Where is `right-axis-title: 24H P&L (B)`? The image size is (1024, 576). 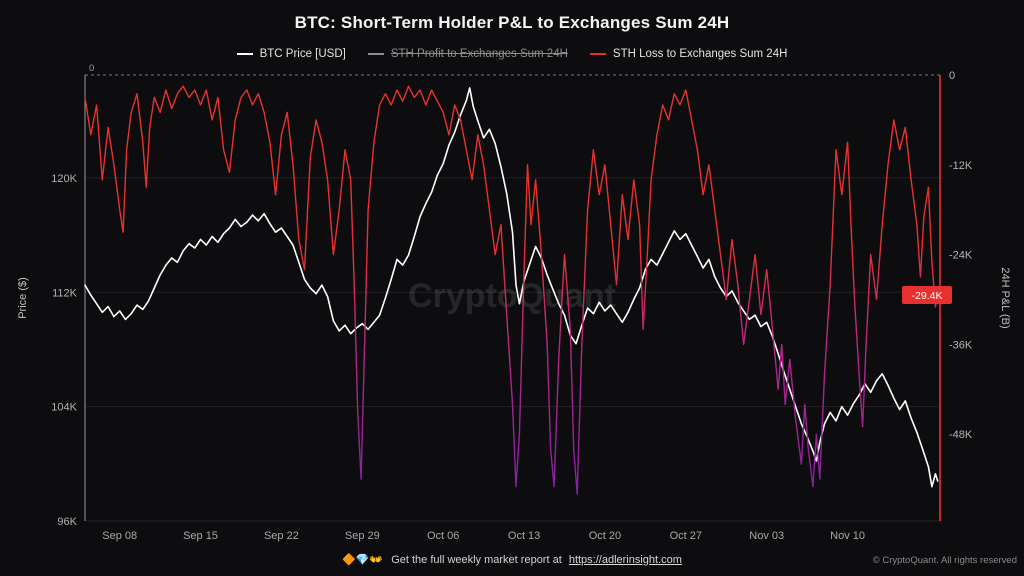 right-axis-title: 24H P&L (B) is located at coordinates (1005, 297).